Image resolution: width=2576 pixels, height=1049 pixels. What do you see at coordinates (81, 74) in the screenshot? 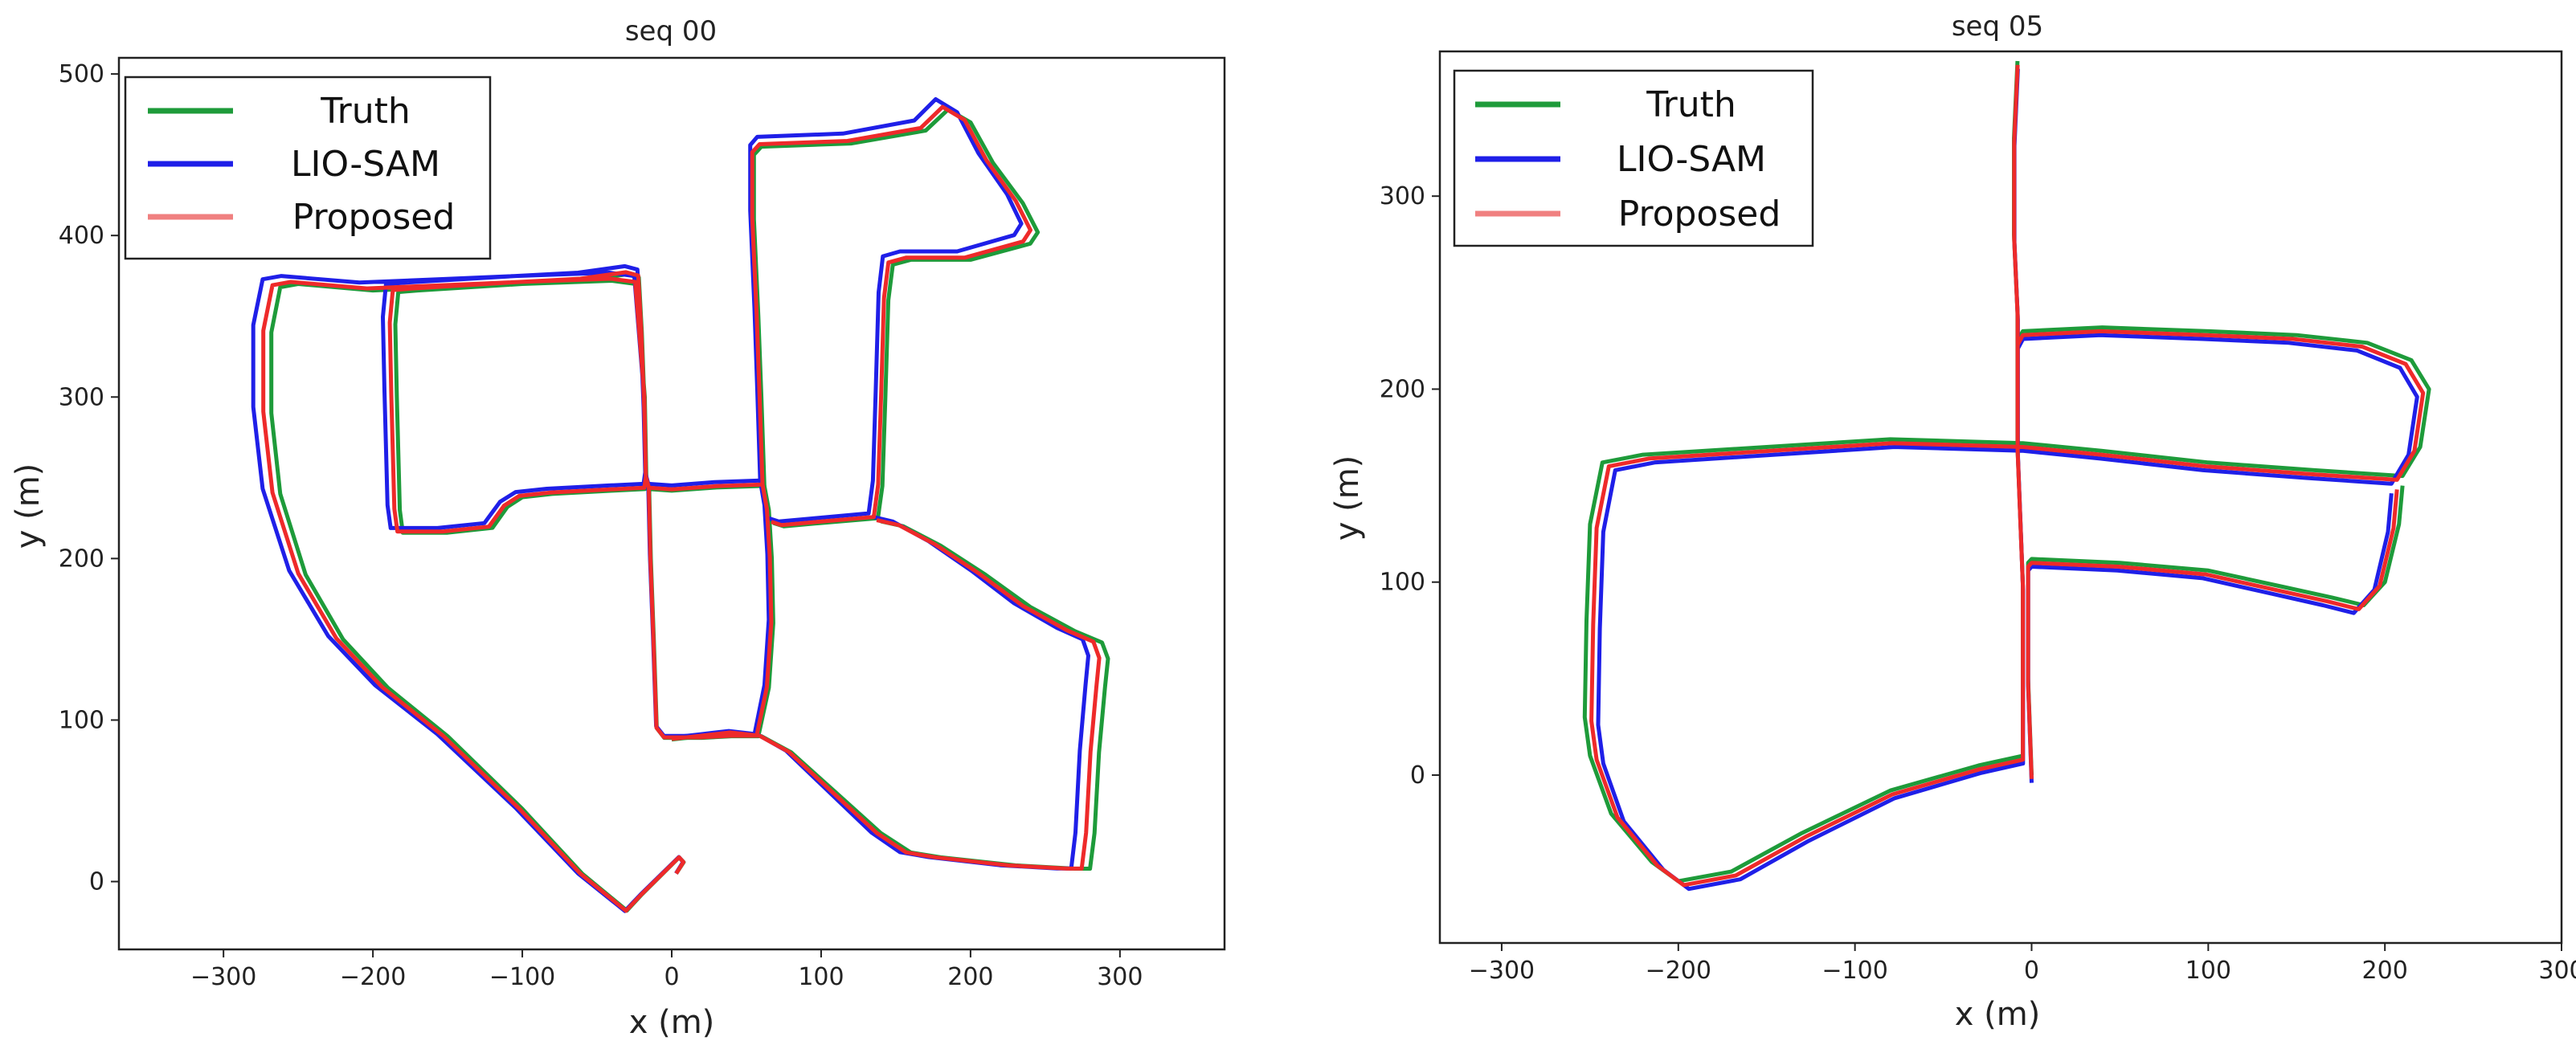
I see `y-tick-label: 500` at bounding box center [81, 74].